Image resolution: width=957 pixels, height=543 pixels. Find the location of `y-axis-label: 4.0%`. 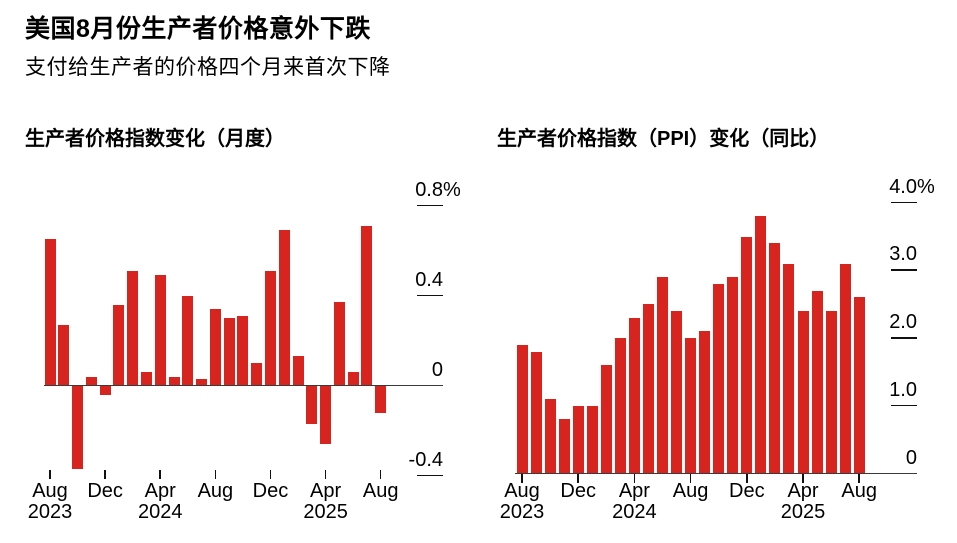

y-axis-label: 4.0% is located at coordinates (912, 186).